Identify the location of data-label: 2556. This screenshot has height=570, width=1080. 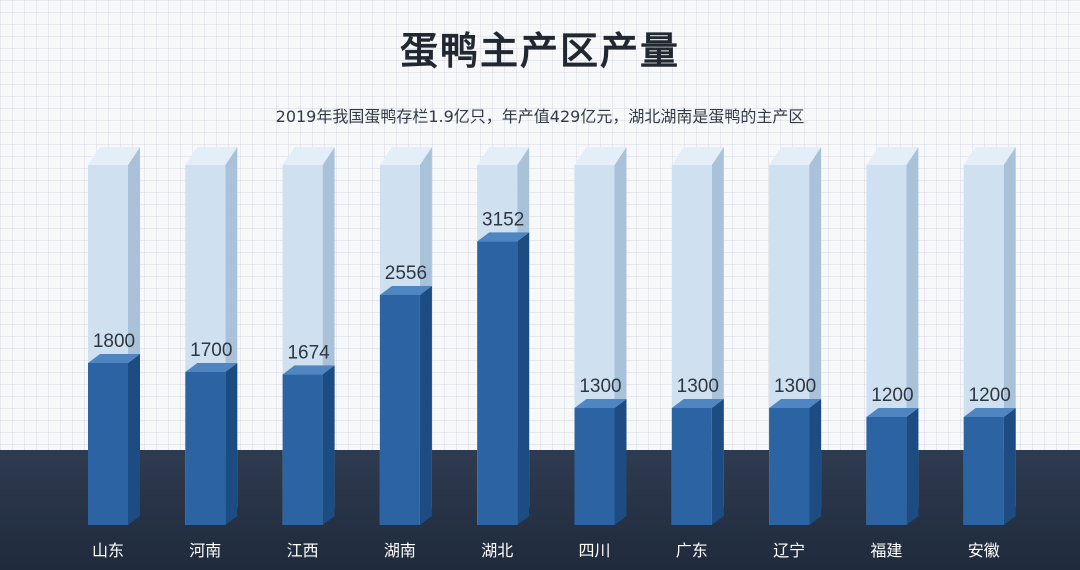
(406, 273).